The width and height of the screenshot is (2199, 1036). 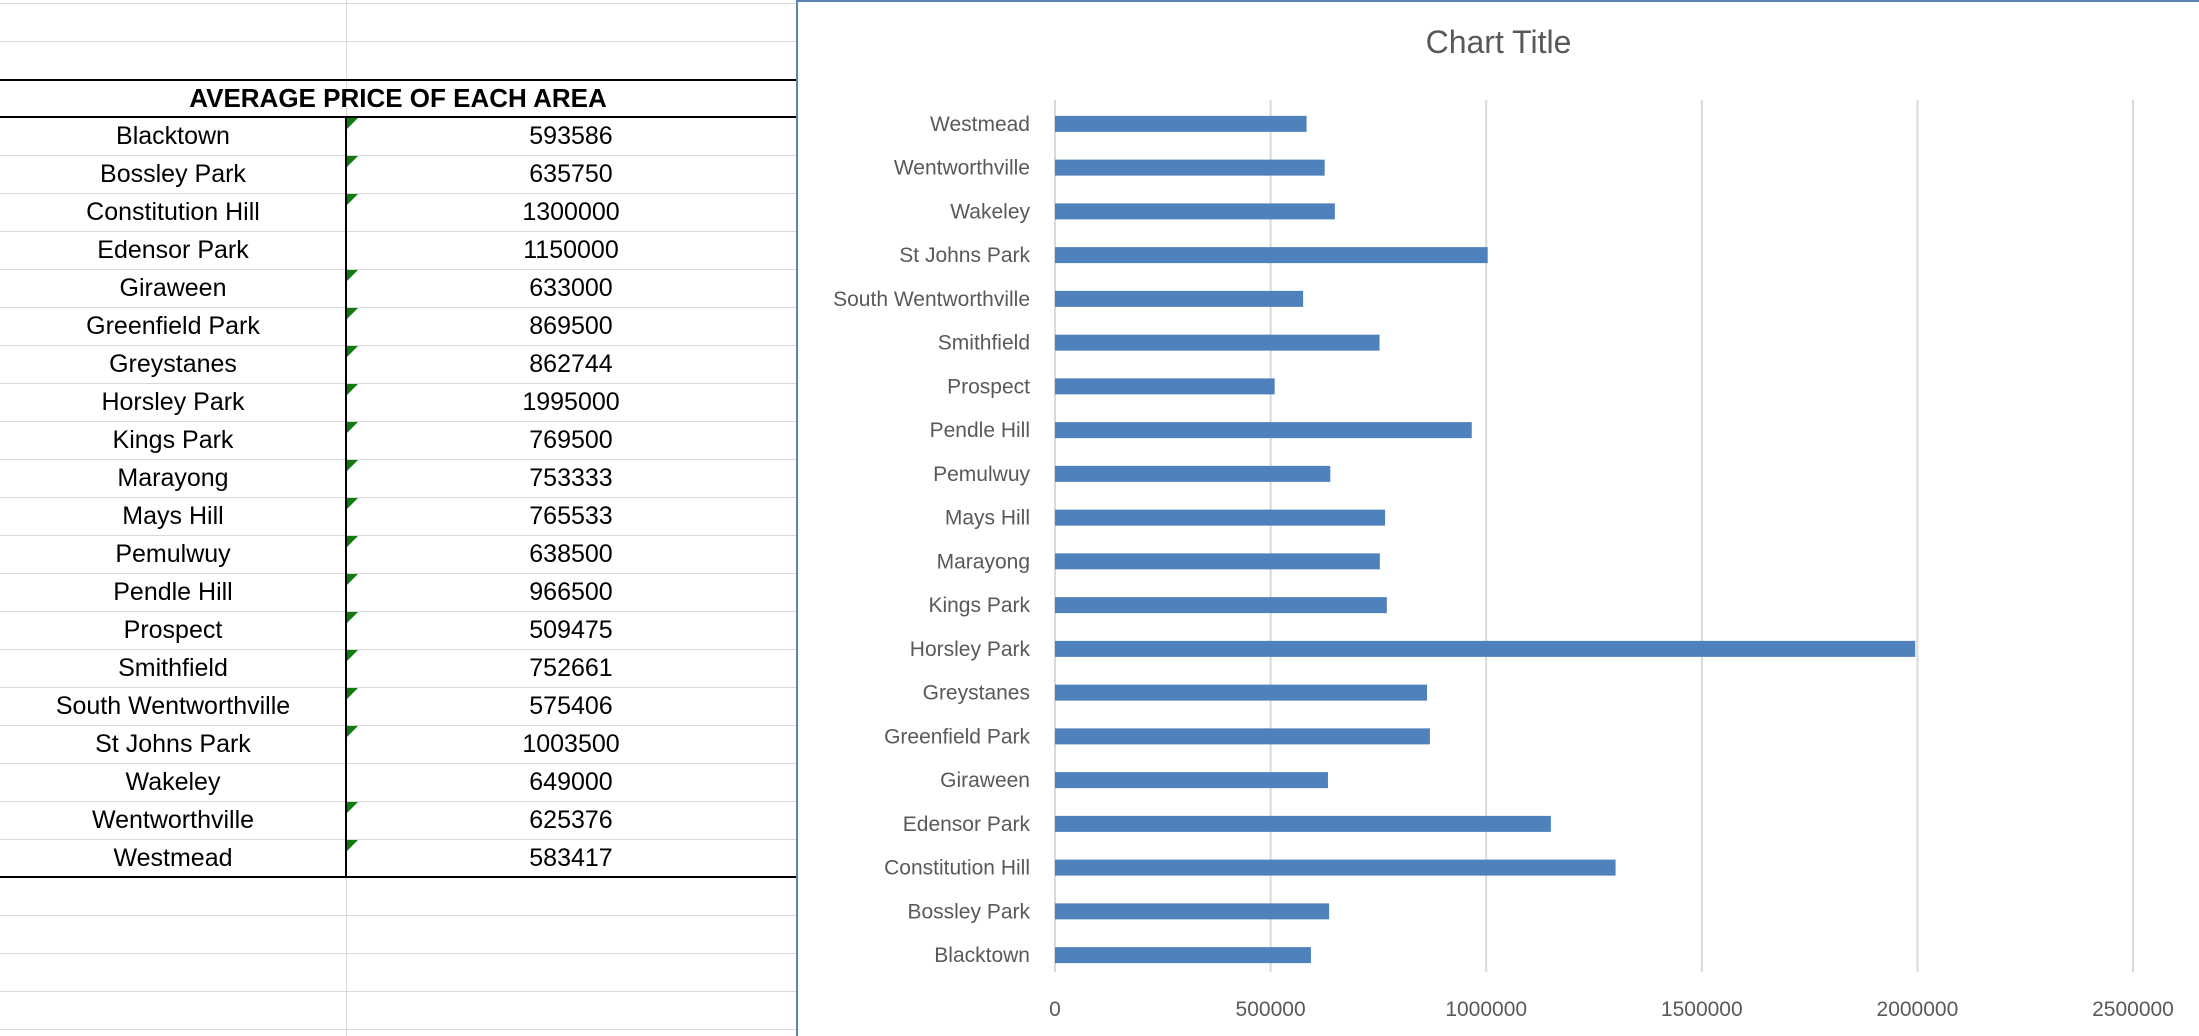 I want to click on area-cell: Kings Park, so click(x=173, y=439).